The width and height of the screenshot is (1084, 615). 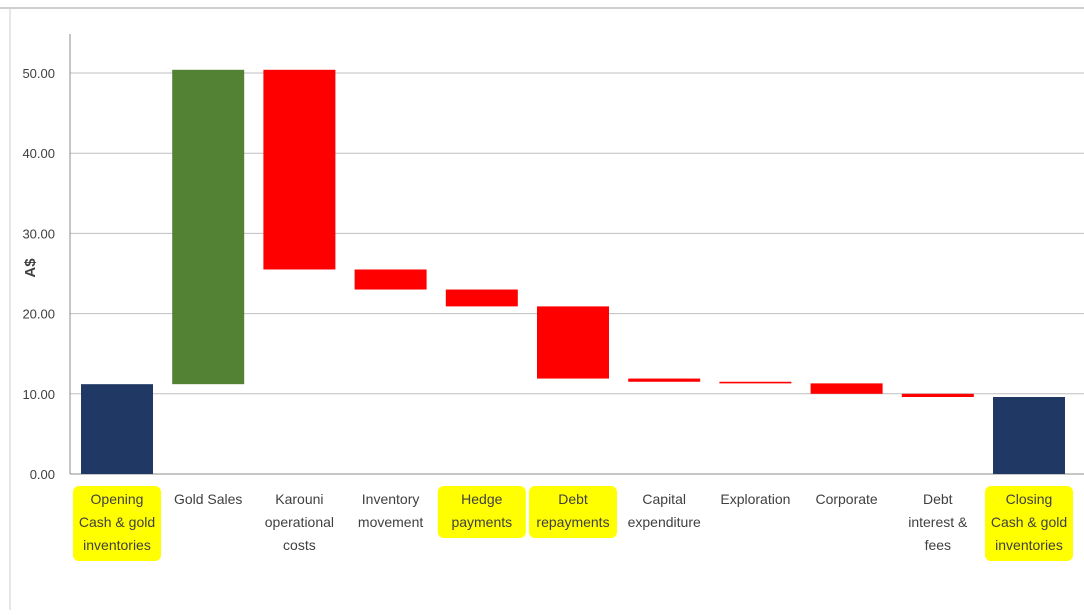 What do you see at coordinates (38, 233) in the screenshot?
I see `y-tick-label: 30.00` at bounding box center [38, 233].